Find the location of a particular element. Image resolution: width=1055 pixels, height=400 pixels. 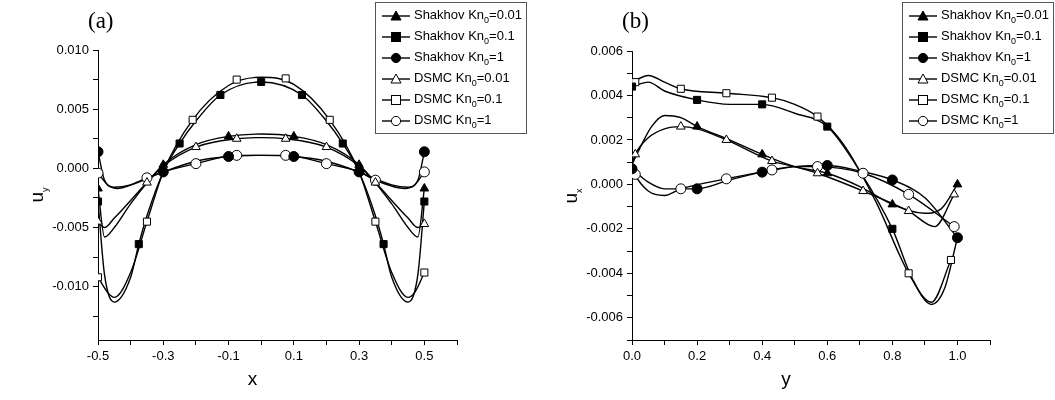

chart-title: (a) is located at coordinates (101, 21).